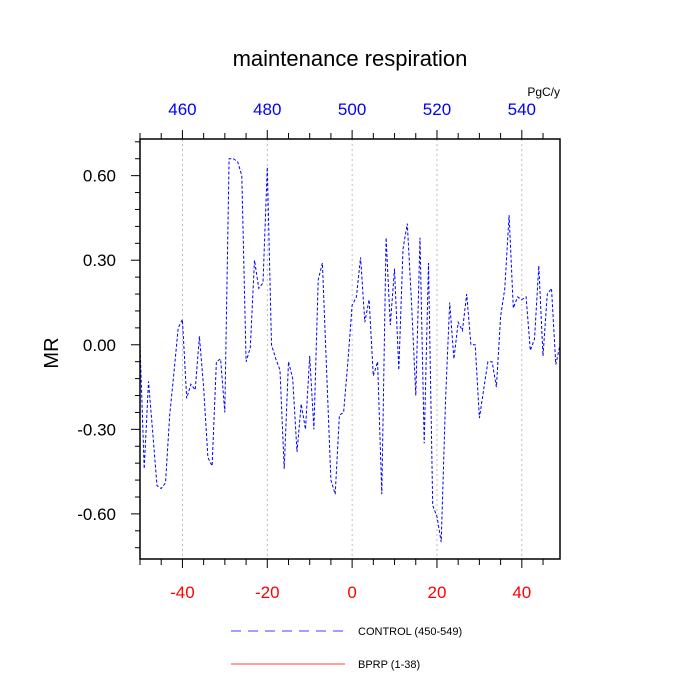 The width and height of the screenshot is (700, 700). What do you see at coordinates (352, 109) in the screenshot?
I see `top-tick-label: 500` at bounding box center [352, 109].